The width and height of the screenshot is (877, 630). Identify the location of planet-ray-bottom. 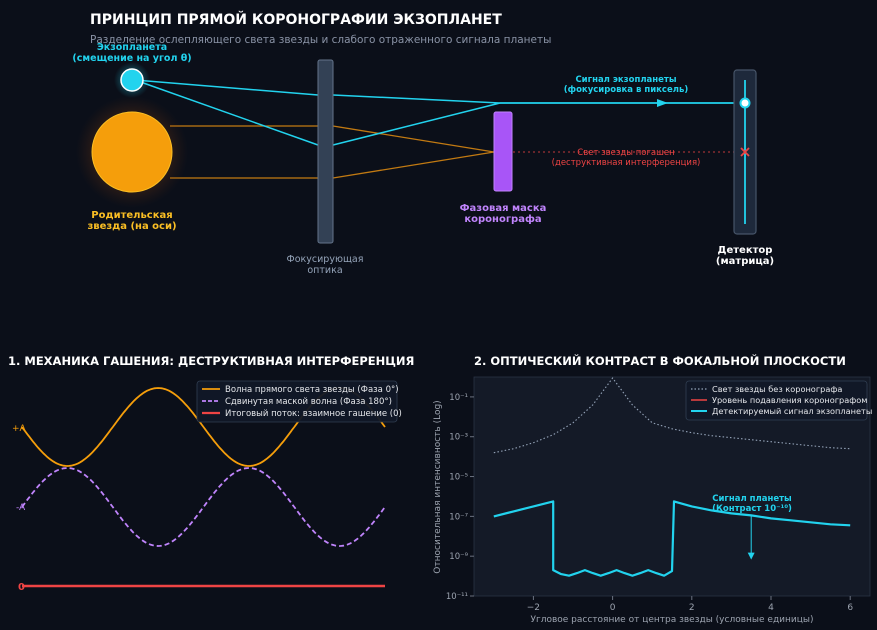
(226, 112).